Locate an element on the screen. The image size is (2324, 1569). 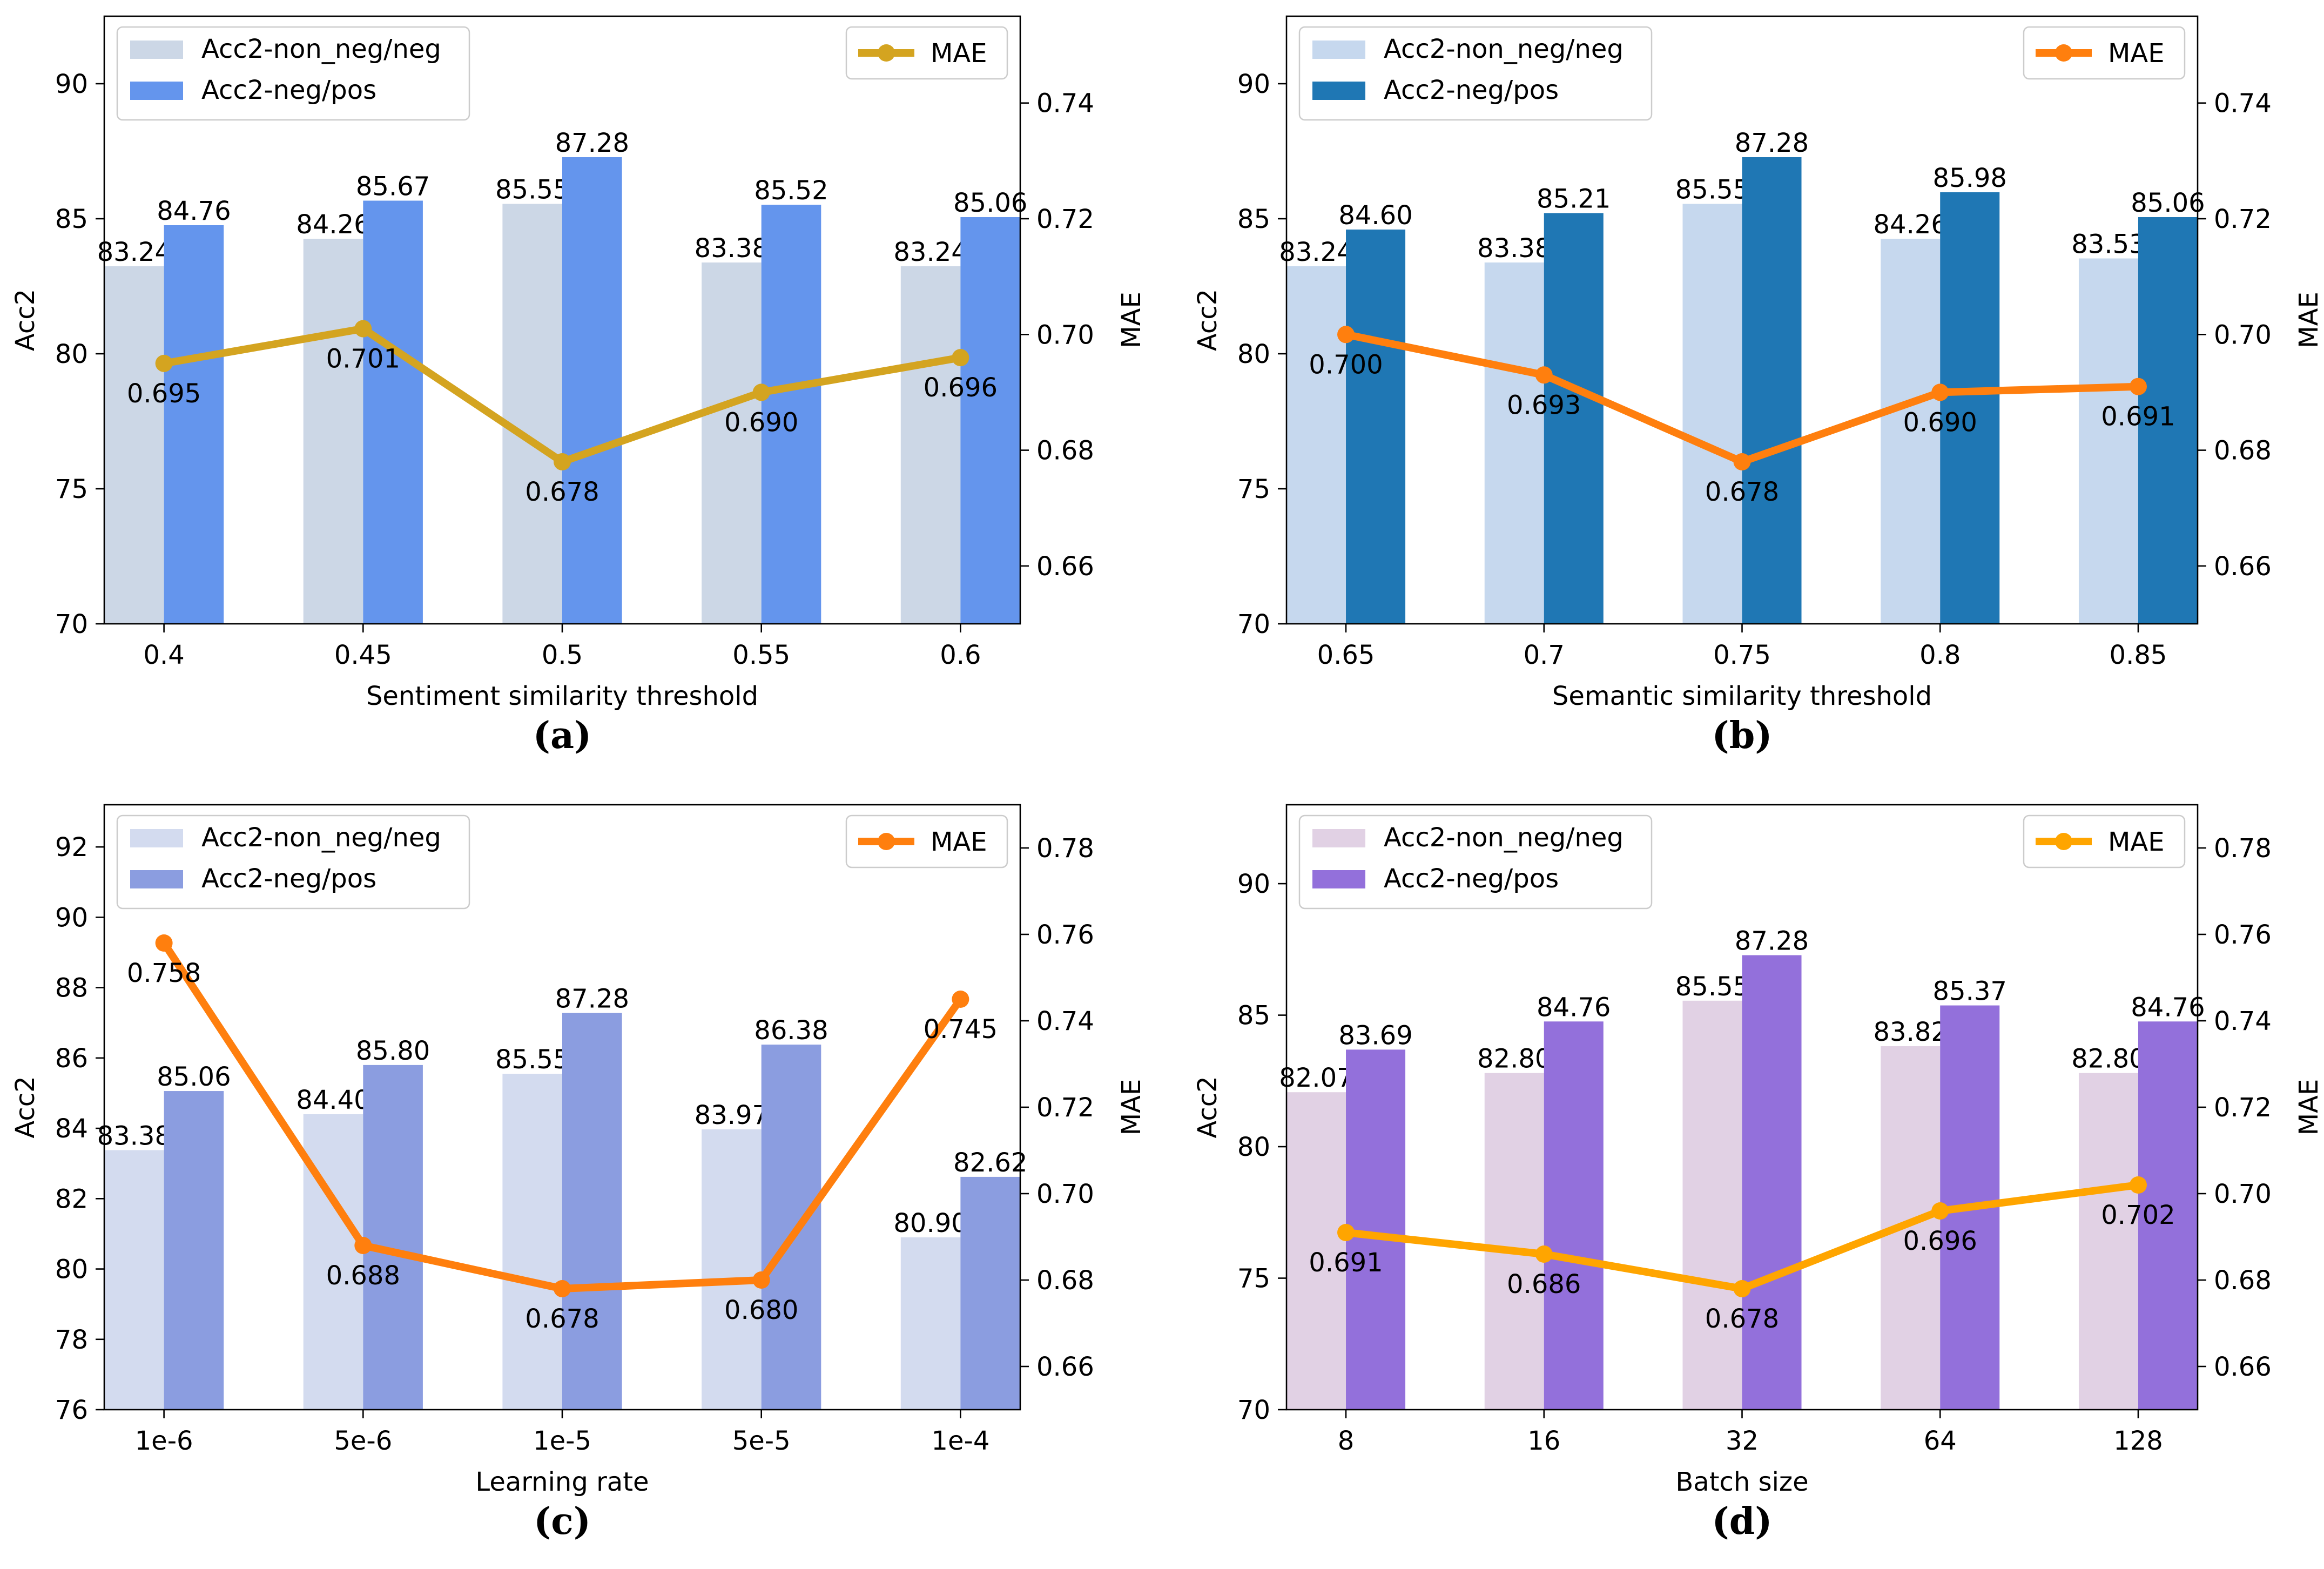
panel-caption: (b) is located at coordinates (1742, 735).